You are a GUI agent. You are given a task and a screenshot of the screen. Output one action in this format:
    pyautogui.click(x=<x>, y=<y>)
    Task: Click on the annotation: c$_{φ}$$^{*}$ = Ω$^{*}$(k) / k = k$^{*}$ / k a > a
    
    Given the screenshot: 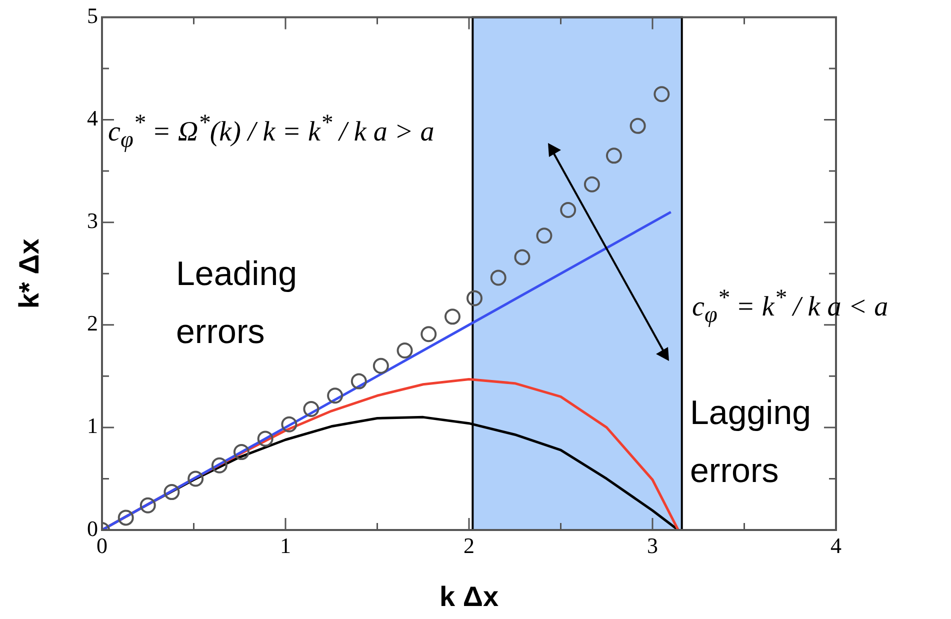 What is the action you would take?
    pyautogui.click(x=271, y=132)
    